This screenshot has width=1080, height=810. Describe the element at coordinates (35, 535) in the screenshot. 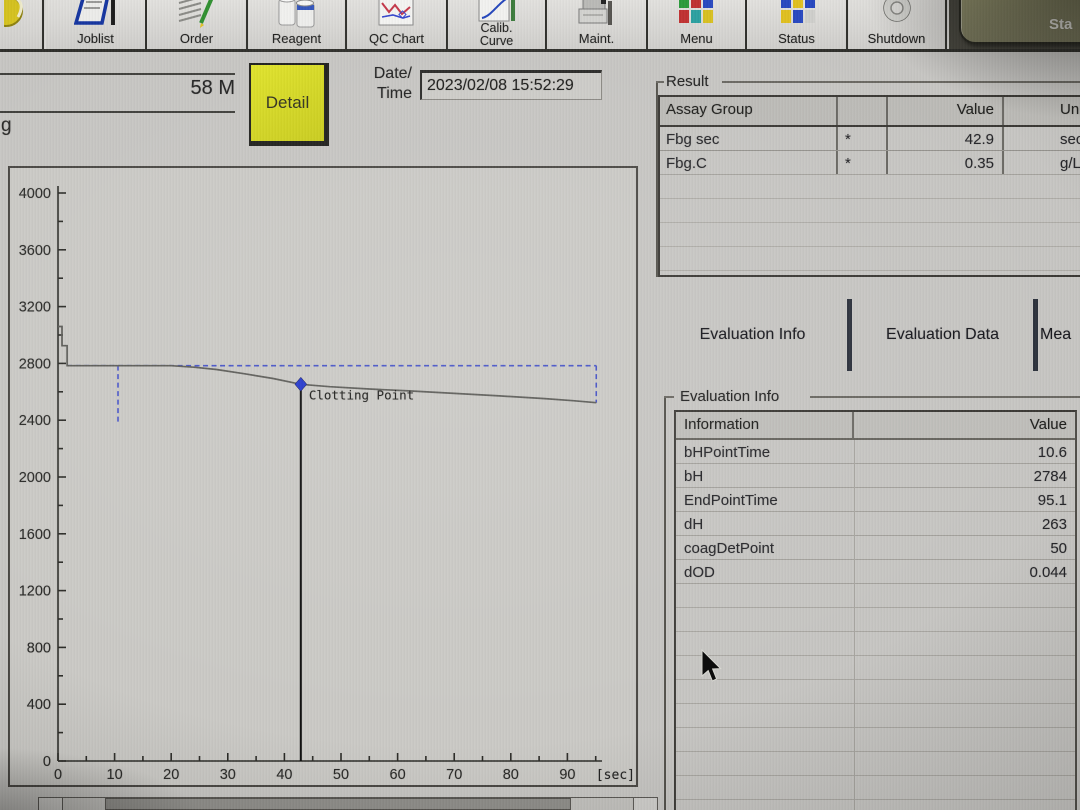

I see `svg-text: 1600` at that location.